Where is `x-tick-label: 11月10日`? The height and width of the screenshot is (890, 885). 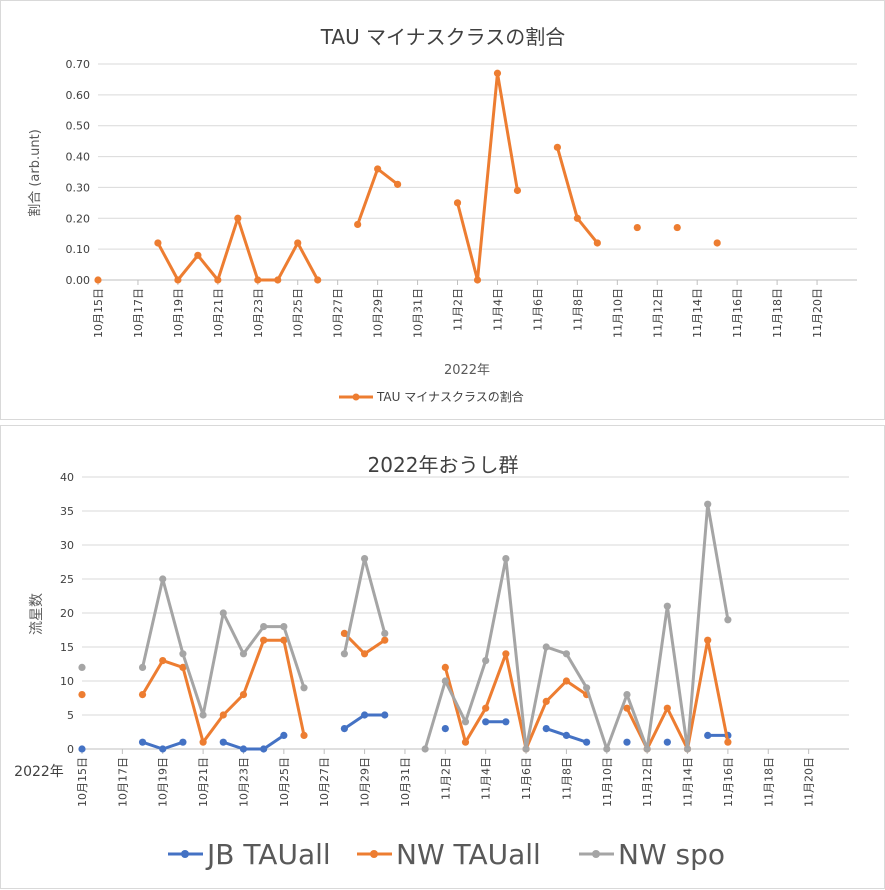 x-tick-label: 11月10日 is located at coordinates (617, 313).